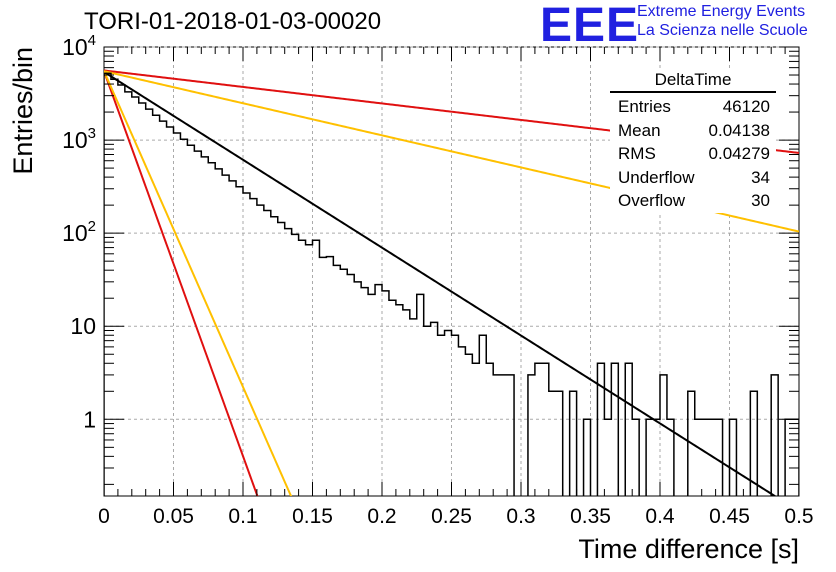 Image resolution: width=836 pixels, height=572 pixels. Describe the element at coordinates (729, 516) in the screenshot. I see `x-tick-label: 0.45` at that location.